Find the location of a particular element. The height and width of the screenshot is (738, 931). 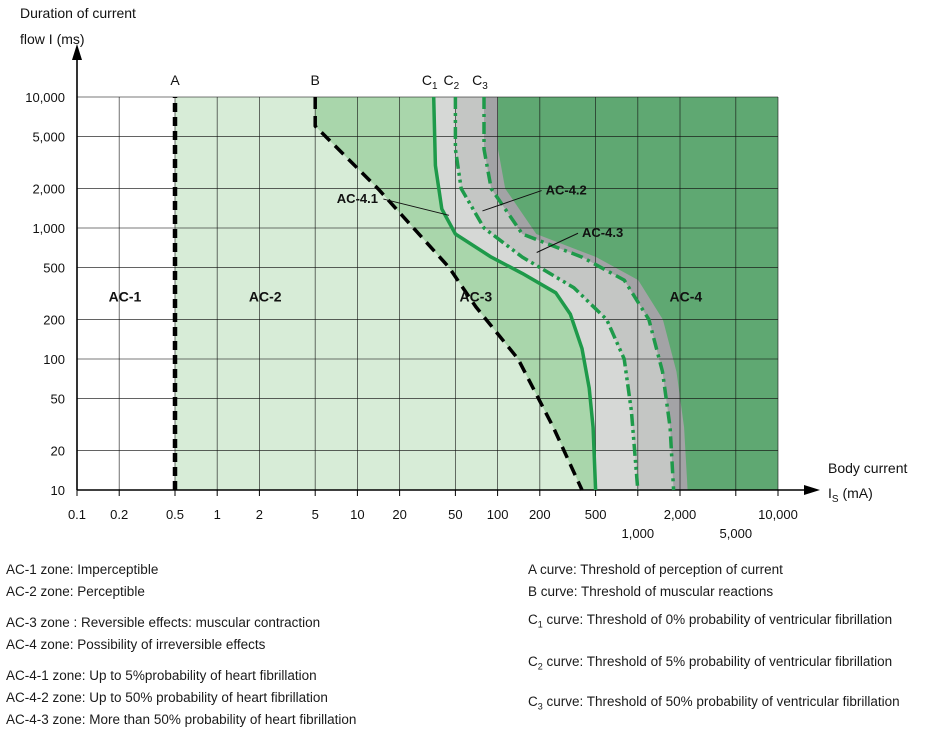

callout-ac-41-leader is located at coordinates (416, 207).